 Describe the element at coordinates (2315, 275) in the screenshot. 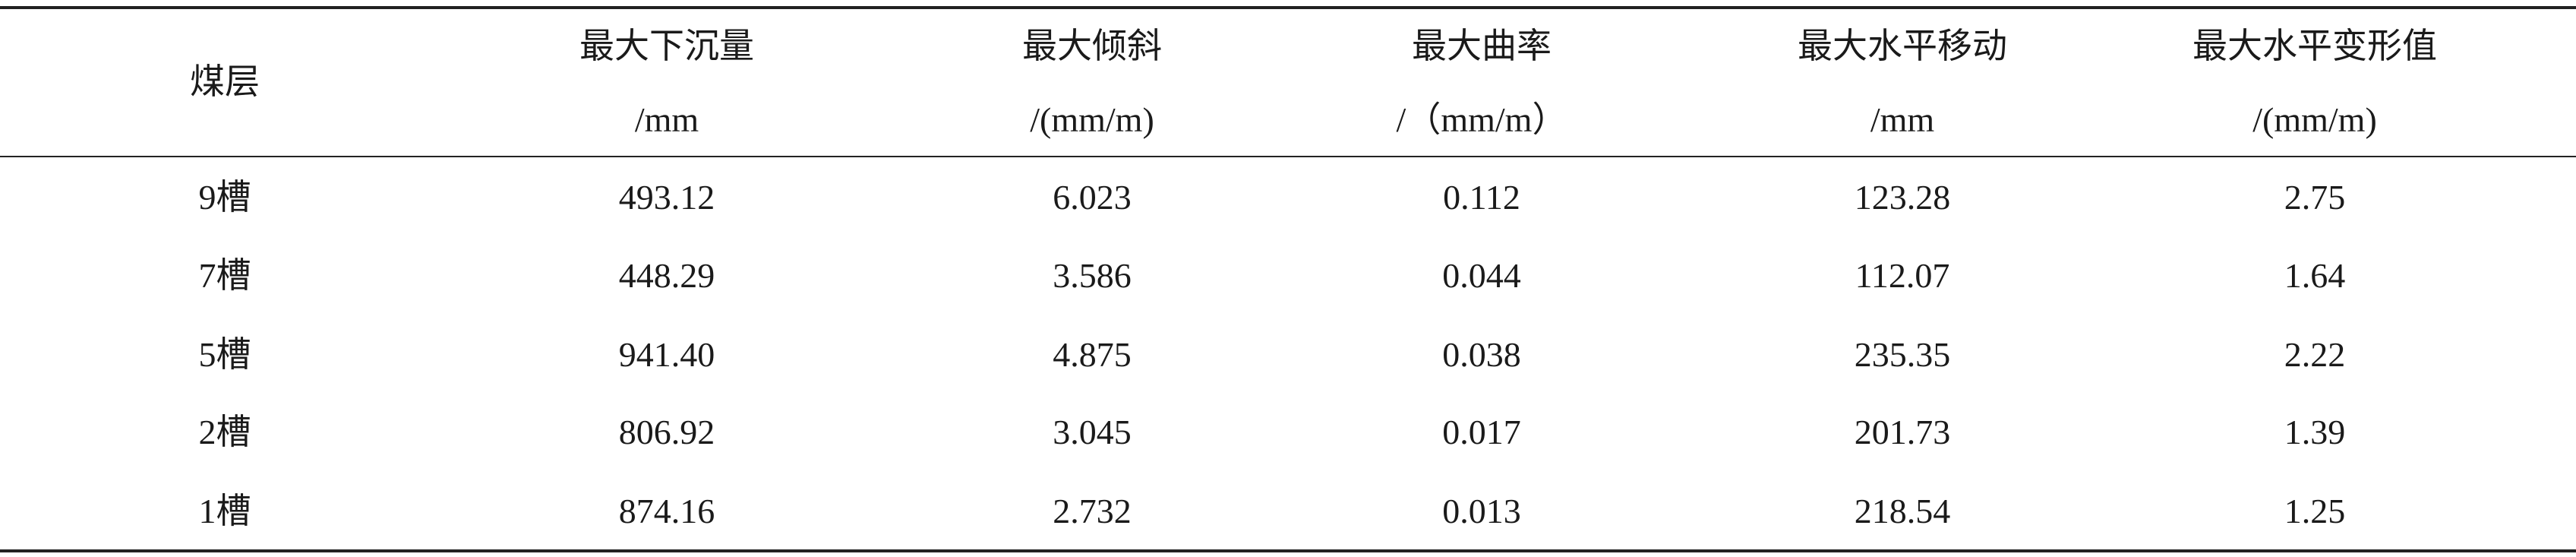

I see `cell: 1.64` at that location.